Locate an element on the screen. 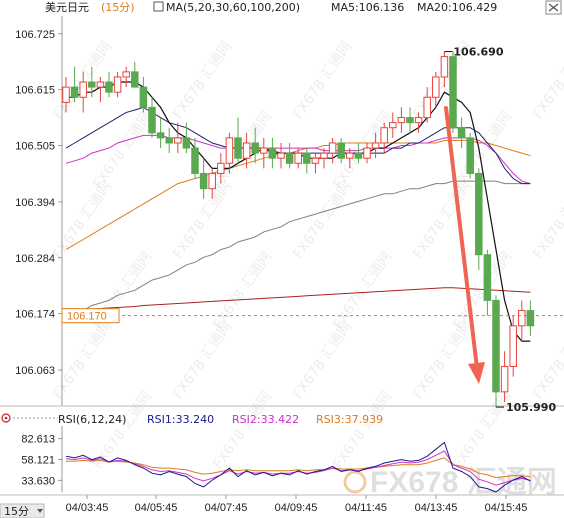 This screenshot has width=564, height=518. interval-label: (15分) is located at coordinates (118, 7).